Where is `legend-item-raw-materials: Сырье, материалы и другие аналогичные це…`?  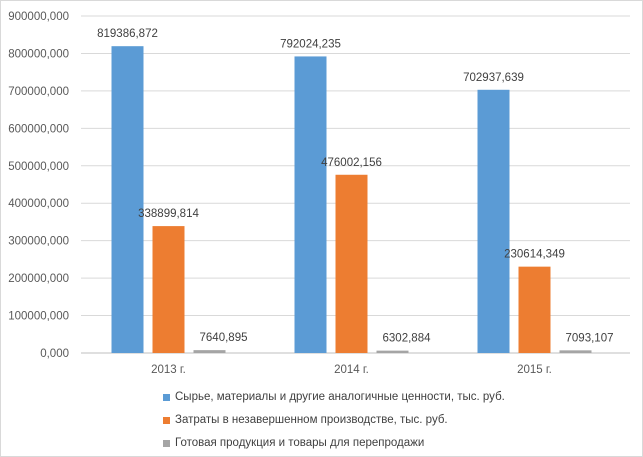 legend-item-raw-materials: Сырье, материалы и другие аналогичные це… is located at coordinates (393, 397).